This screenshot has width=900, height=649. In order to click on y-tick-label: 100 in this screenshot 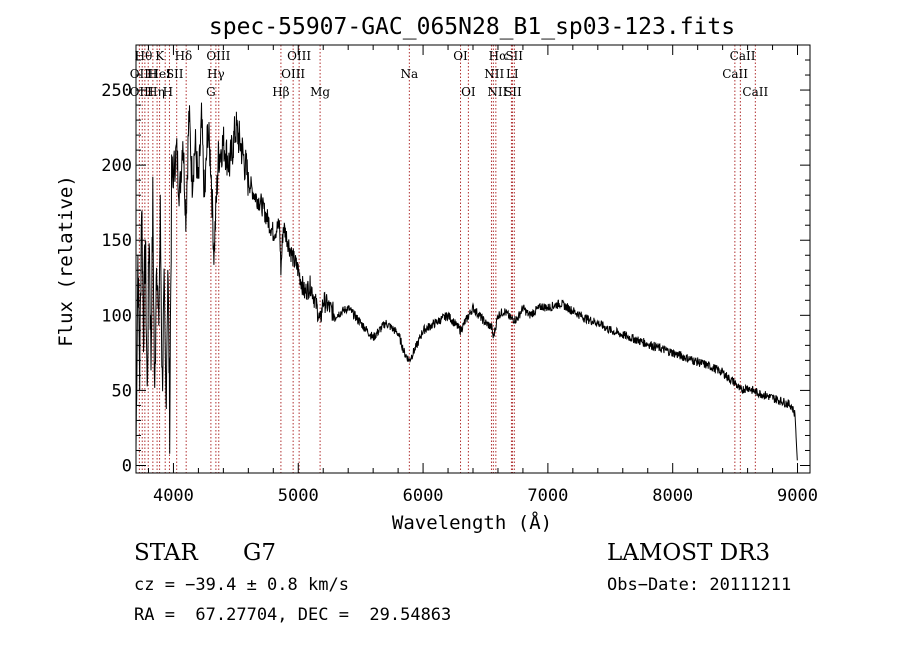, I will do `click(116, 316)`.